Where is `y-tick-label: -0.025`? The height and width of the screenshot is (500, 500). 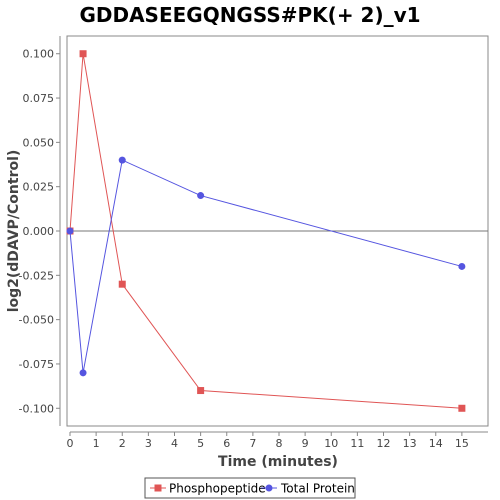 y-tick-label: -0.025 is located at coordinates (36, 275).